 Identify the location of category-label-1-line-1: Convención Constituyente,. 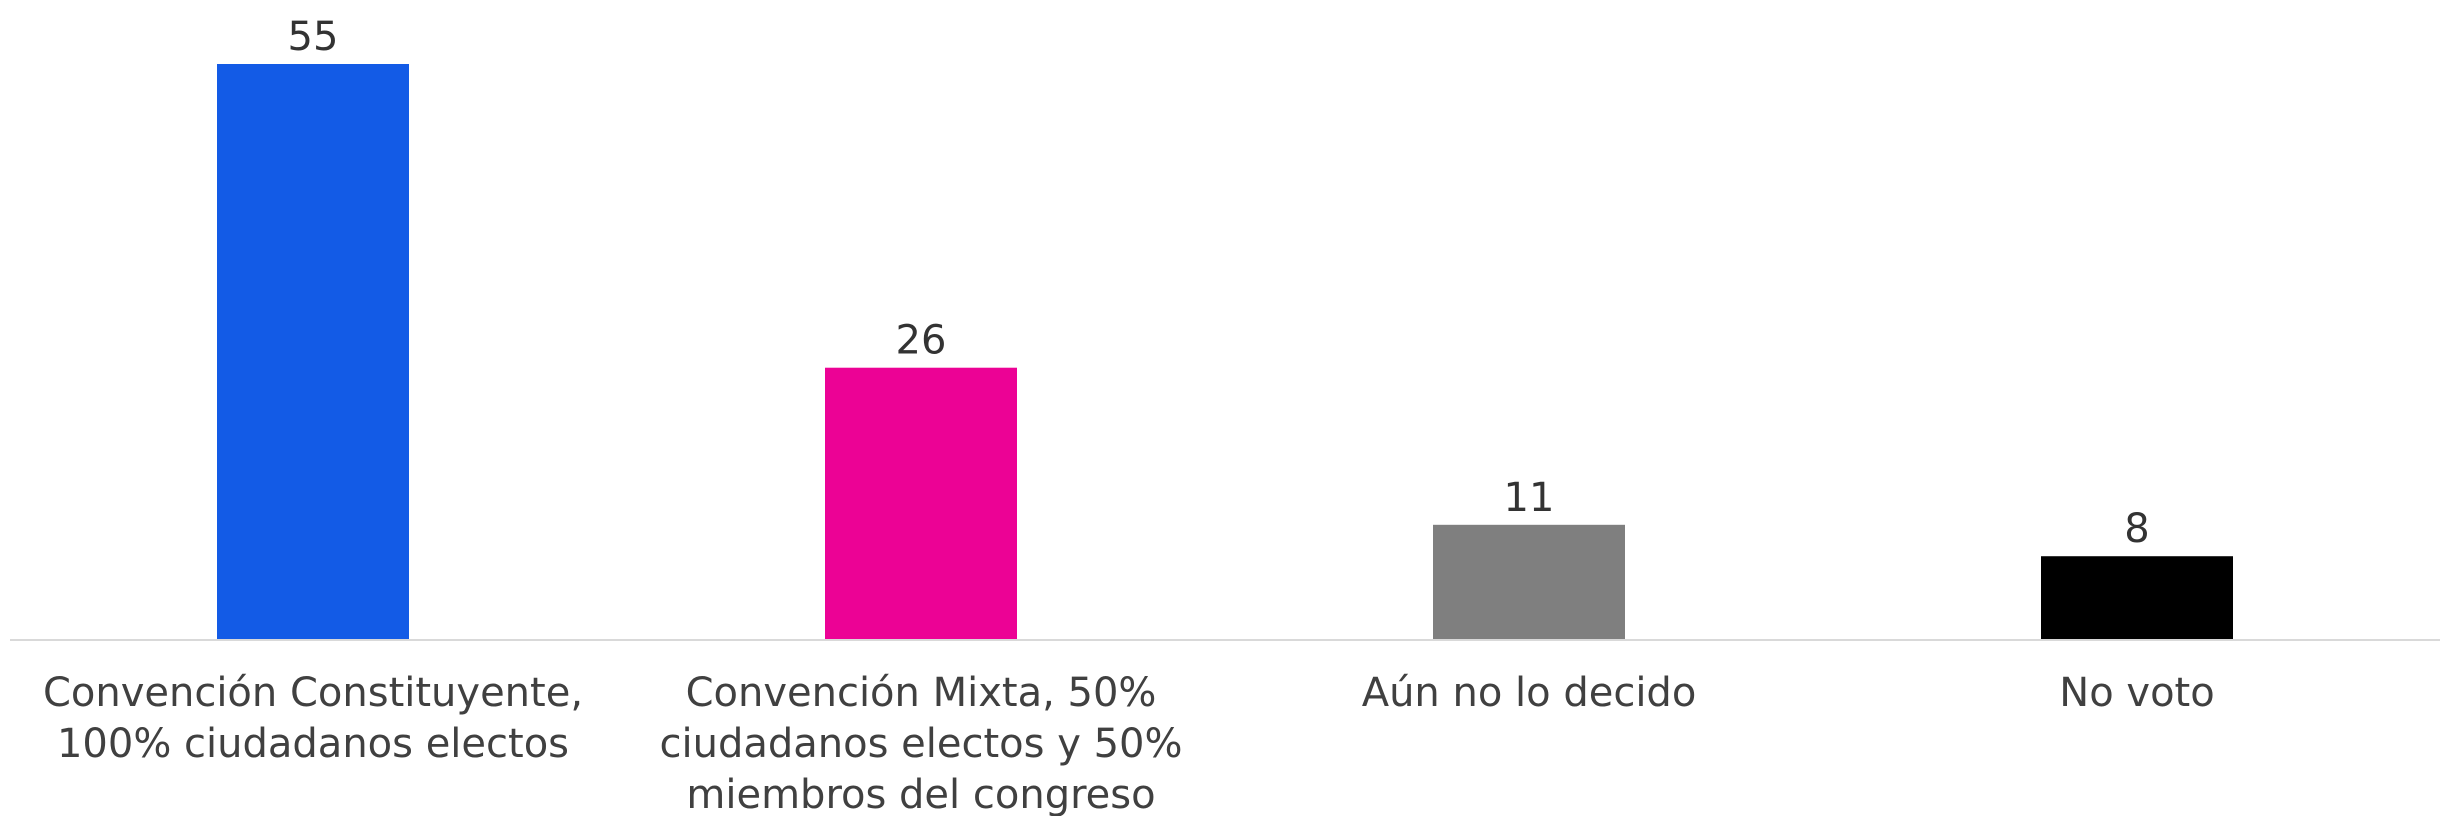
(313, 693).